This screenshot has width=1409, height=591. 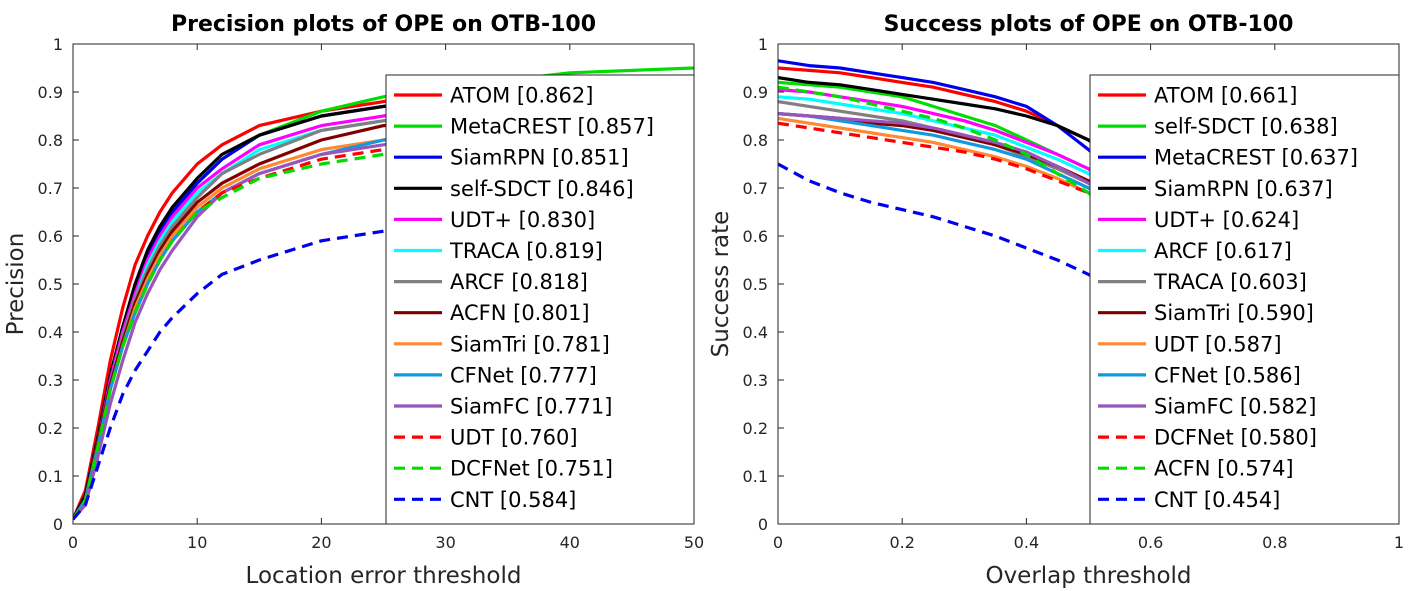 I want to click on legend-entry-9: UDT [0.587], so click(x=1218, y=344).